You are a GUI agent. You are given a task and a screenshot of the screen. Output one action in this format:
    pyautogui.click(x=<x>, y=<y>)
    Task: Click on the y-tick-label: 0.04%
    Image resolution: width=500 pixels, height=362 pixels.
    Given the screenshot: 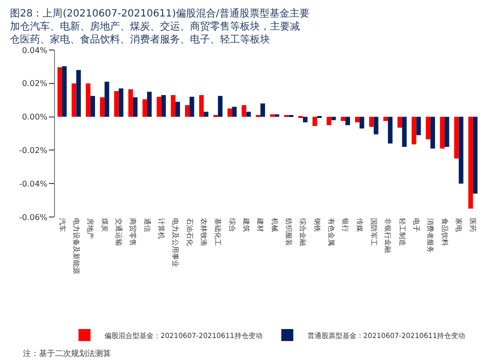 What is the action you would take?
    pyautogui.click(x=35, y=50)
    